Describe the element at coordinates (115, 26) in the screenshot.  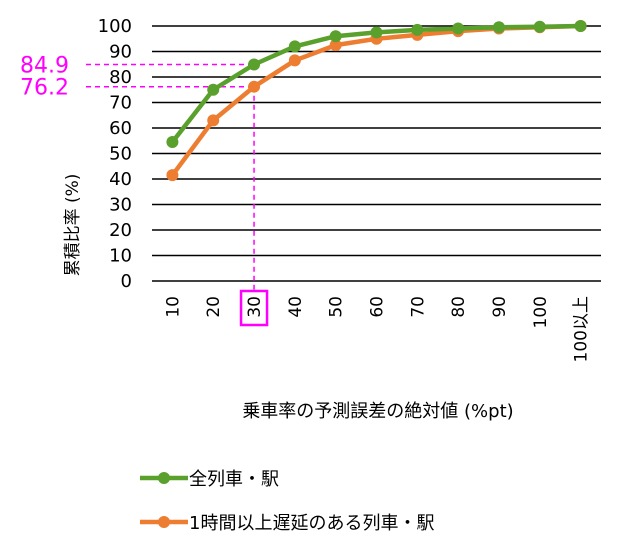
I see `y-tick-label: 100` at that location.